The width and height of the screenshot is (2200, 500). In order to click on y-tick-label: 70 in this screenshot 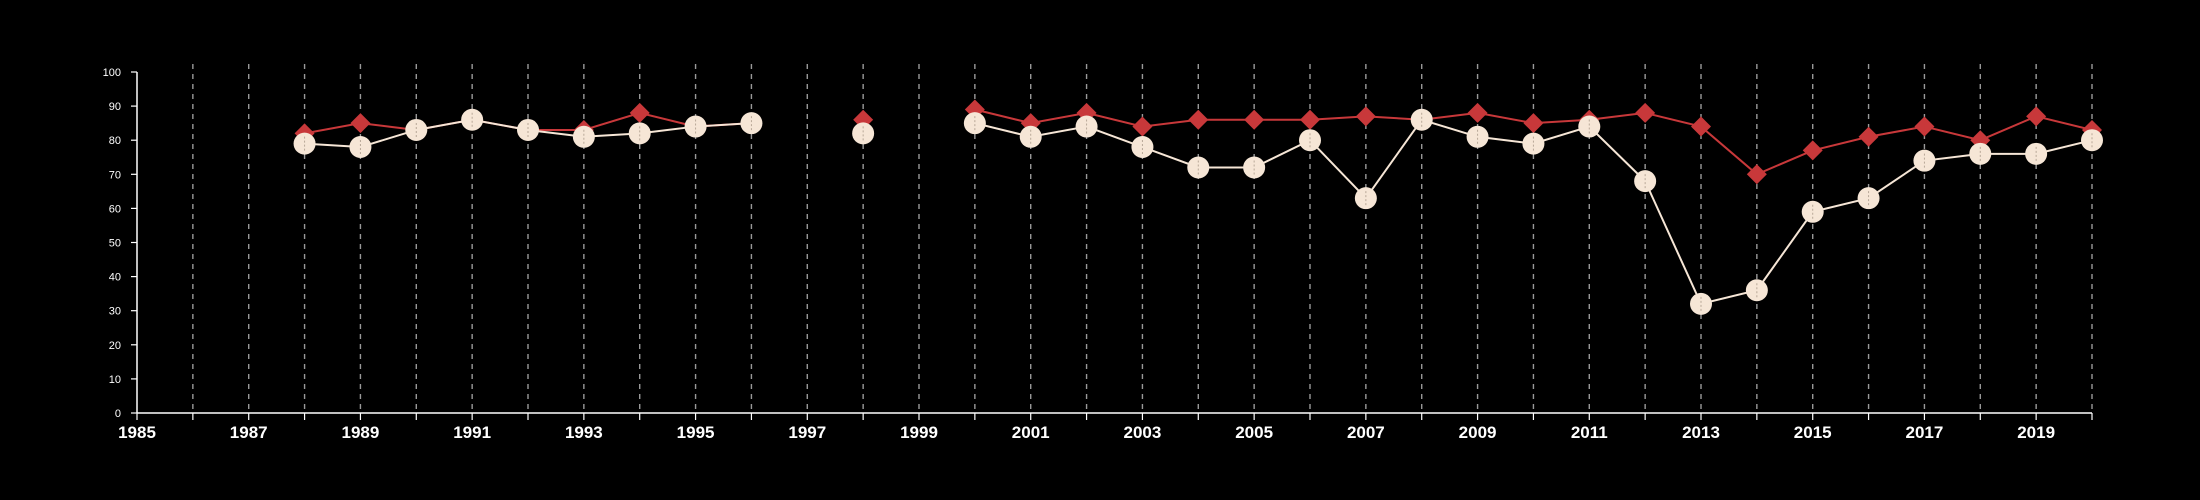, I will do `click(115, 175)`.